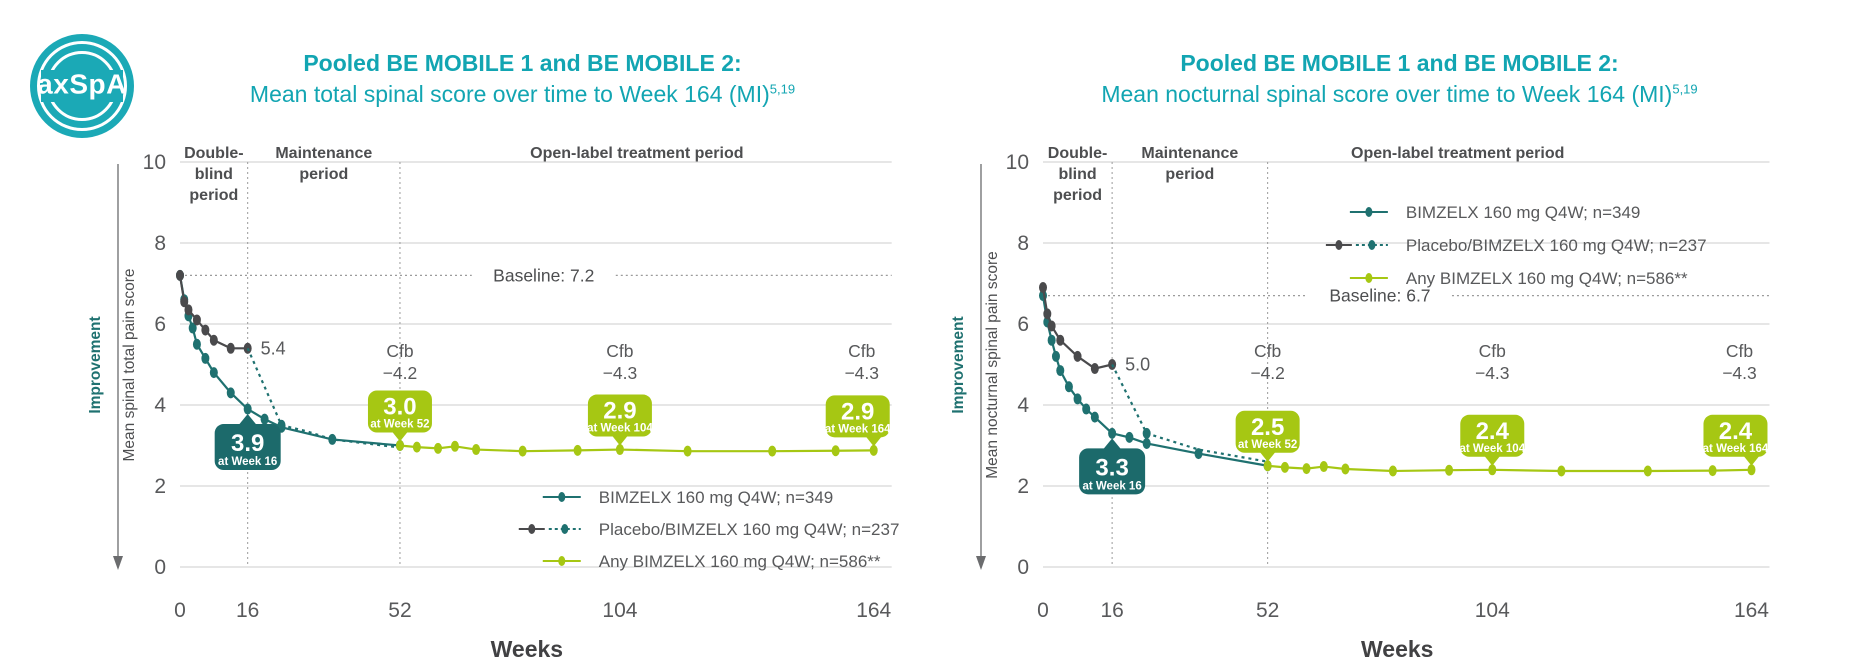 The width and height of the screenshot is (1866, 672). What do you see at coordinates (160, 486) in the screenshot?
I see `y-axis-tick-label: 2` at bounding box center [160, 486].